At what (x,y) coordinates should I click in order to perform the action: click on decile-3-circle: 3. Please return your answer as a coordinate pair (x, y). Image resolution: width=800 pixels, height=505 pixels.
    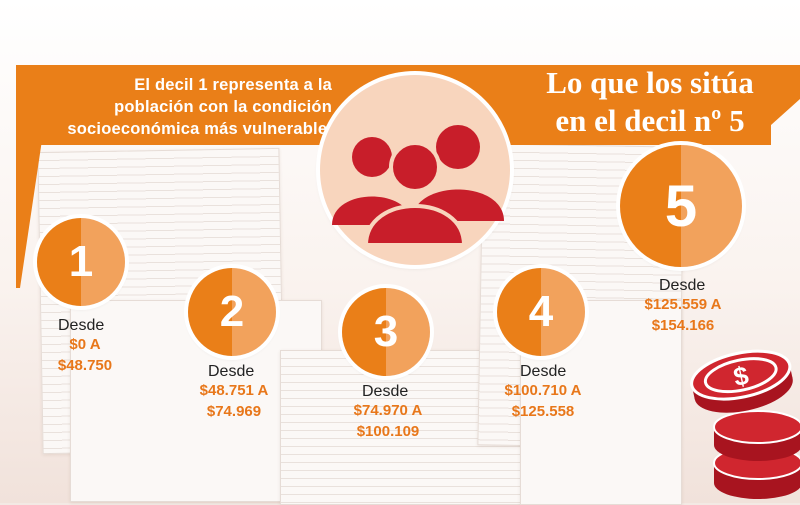
    Looking at the image, I should click on (386, 332).